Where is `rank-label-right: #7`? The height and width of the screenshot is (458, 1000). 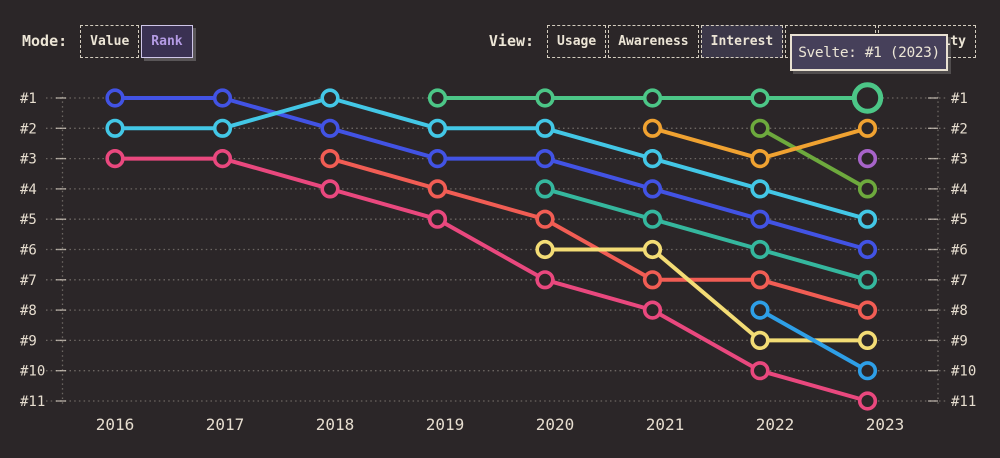 rank-label-right: #7 is located at coordinates (959, 281).